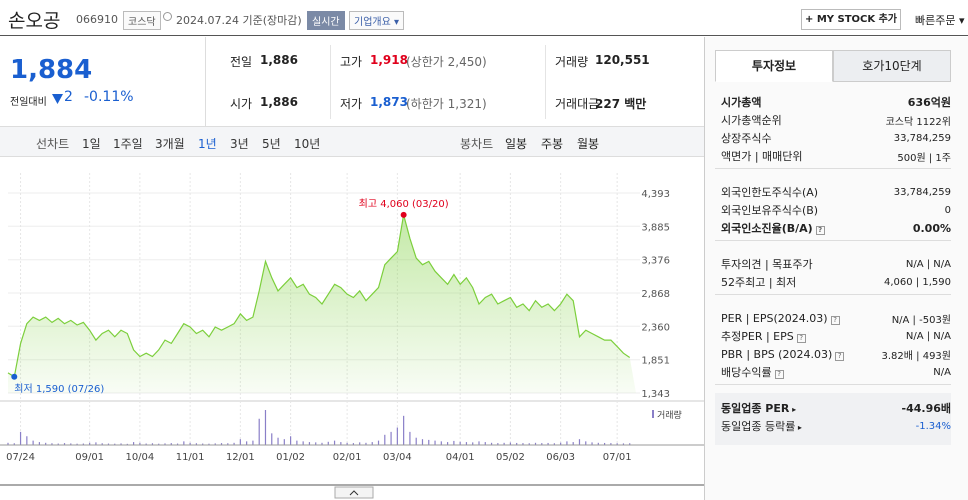  Describe the element at coordinates (773, 228) in the screenshot. I see `info-label: 외국인소진율(B/A)?` at that location.